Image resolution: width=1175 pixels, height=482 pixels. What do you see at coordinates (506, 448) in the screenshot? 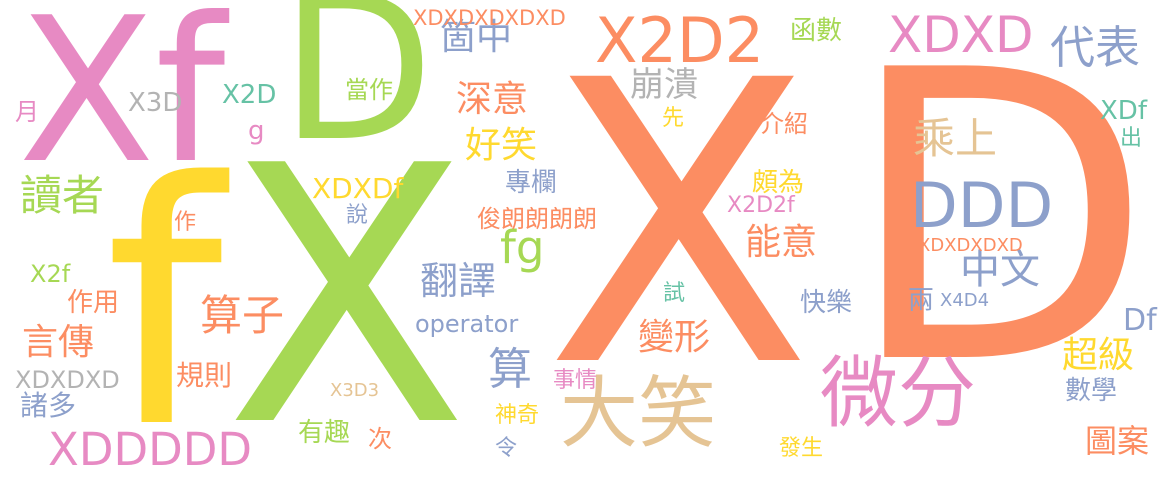
I see `cloud-word: 令` at bounding box center [506, 448].